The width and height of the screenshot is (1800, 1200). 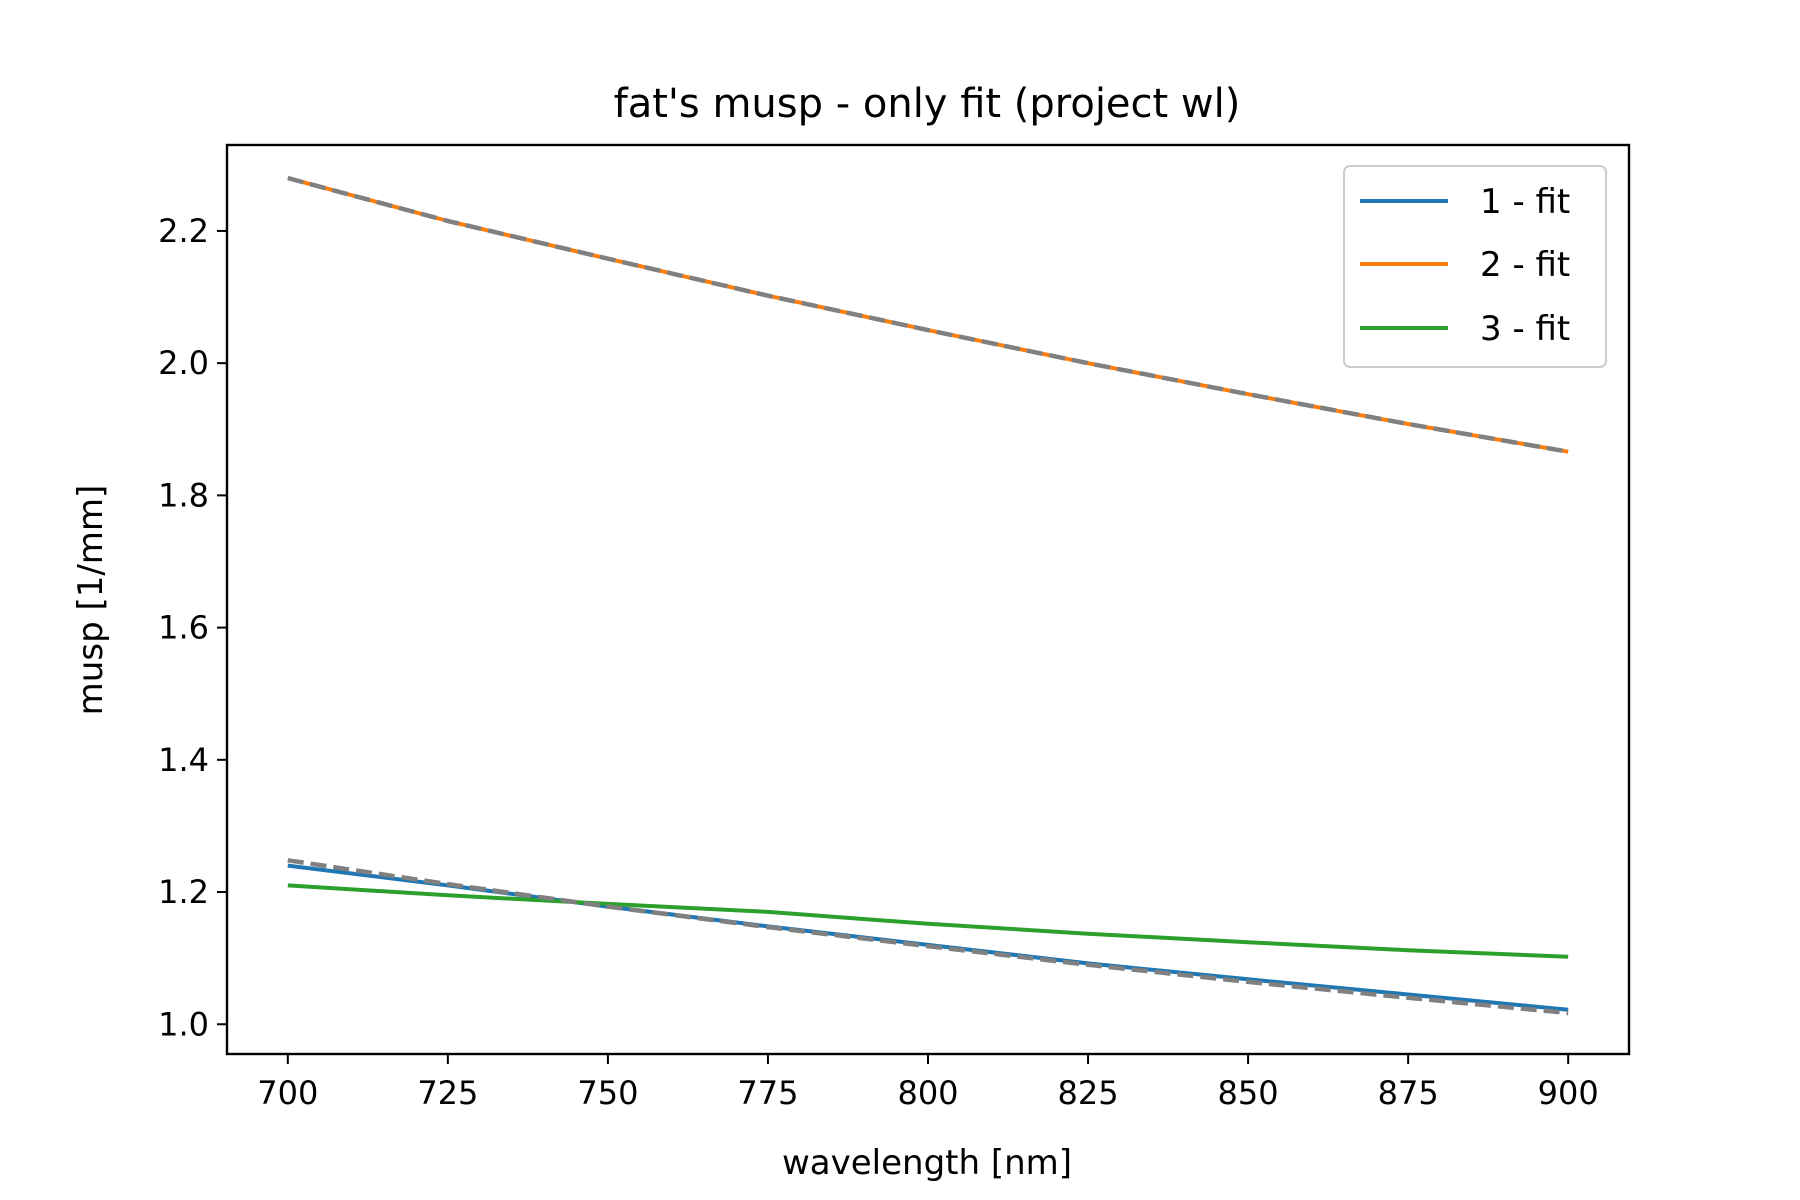 I want to click on x-tick-label: 800, so click(x=927, y=1093).